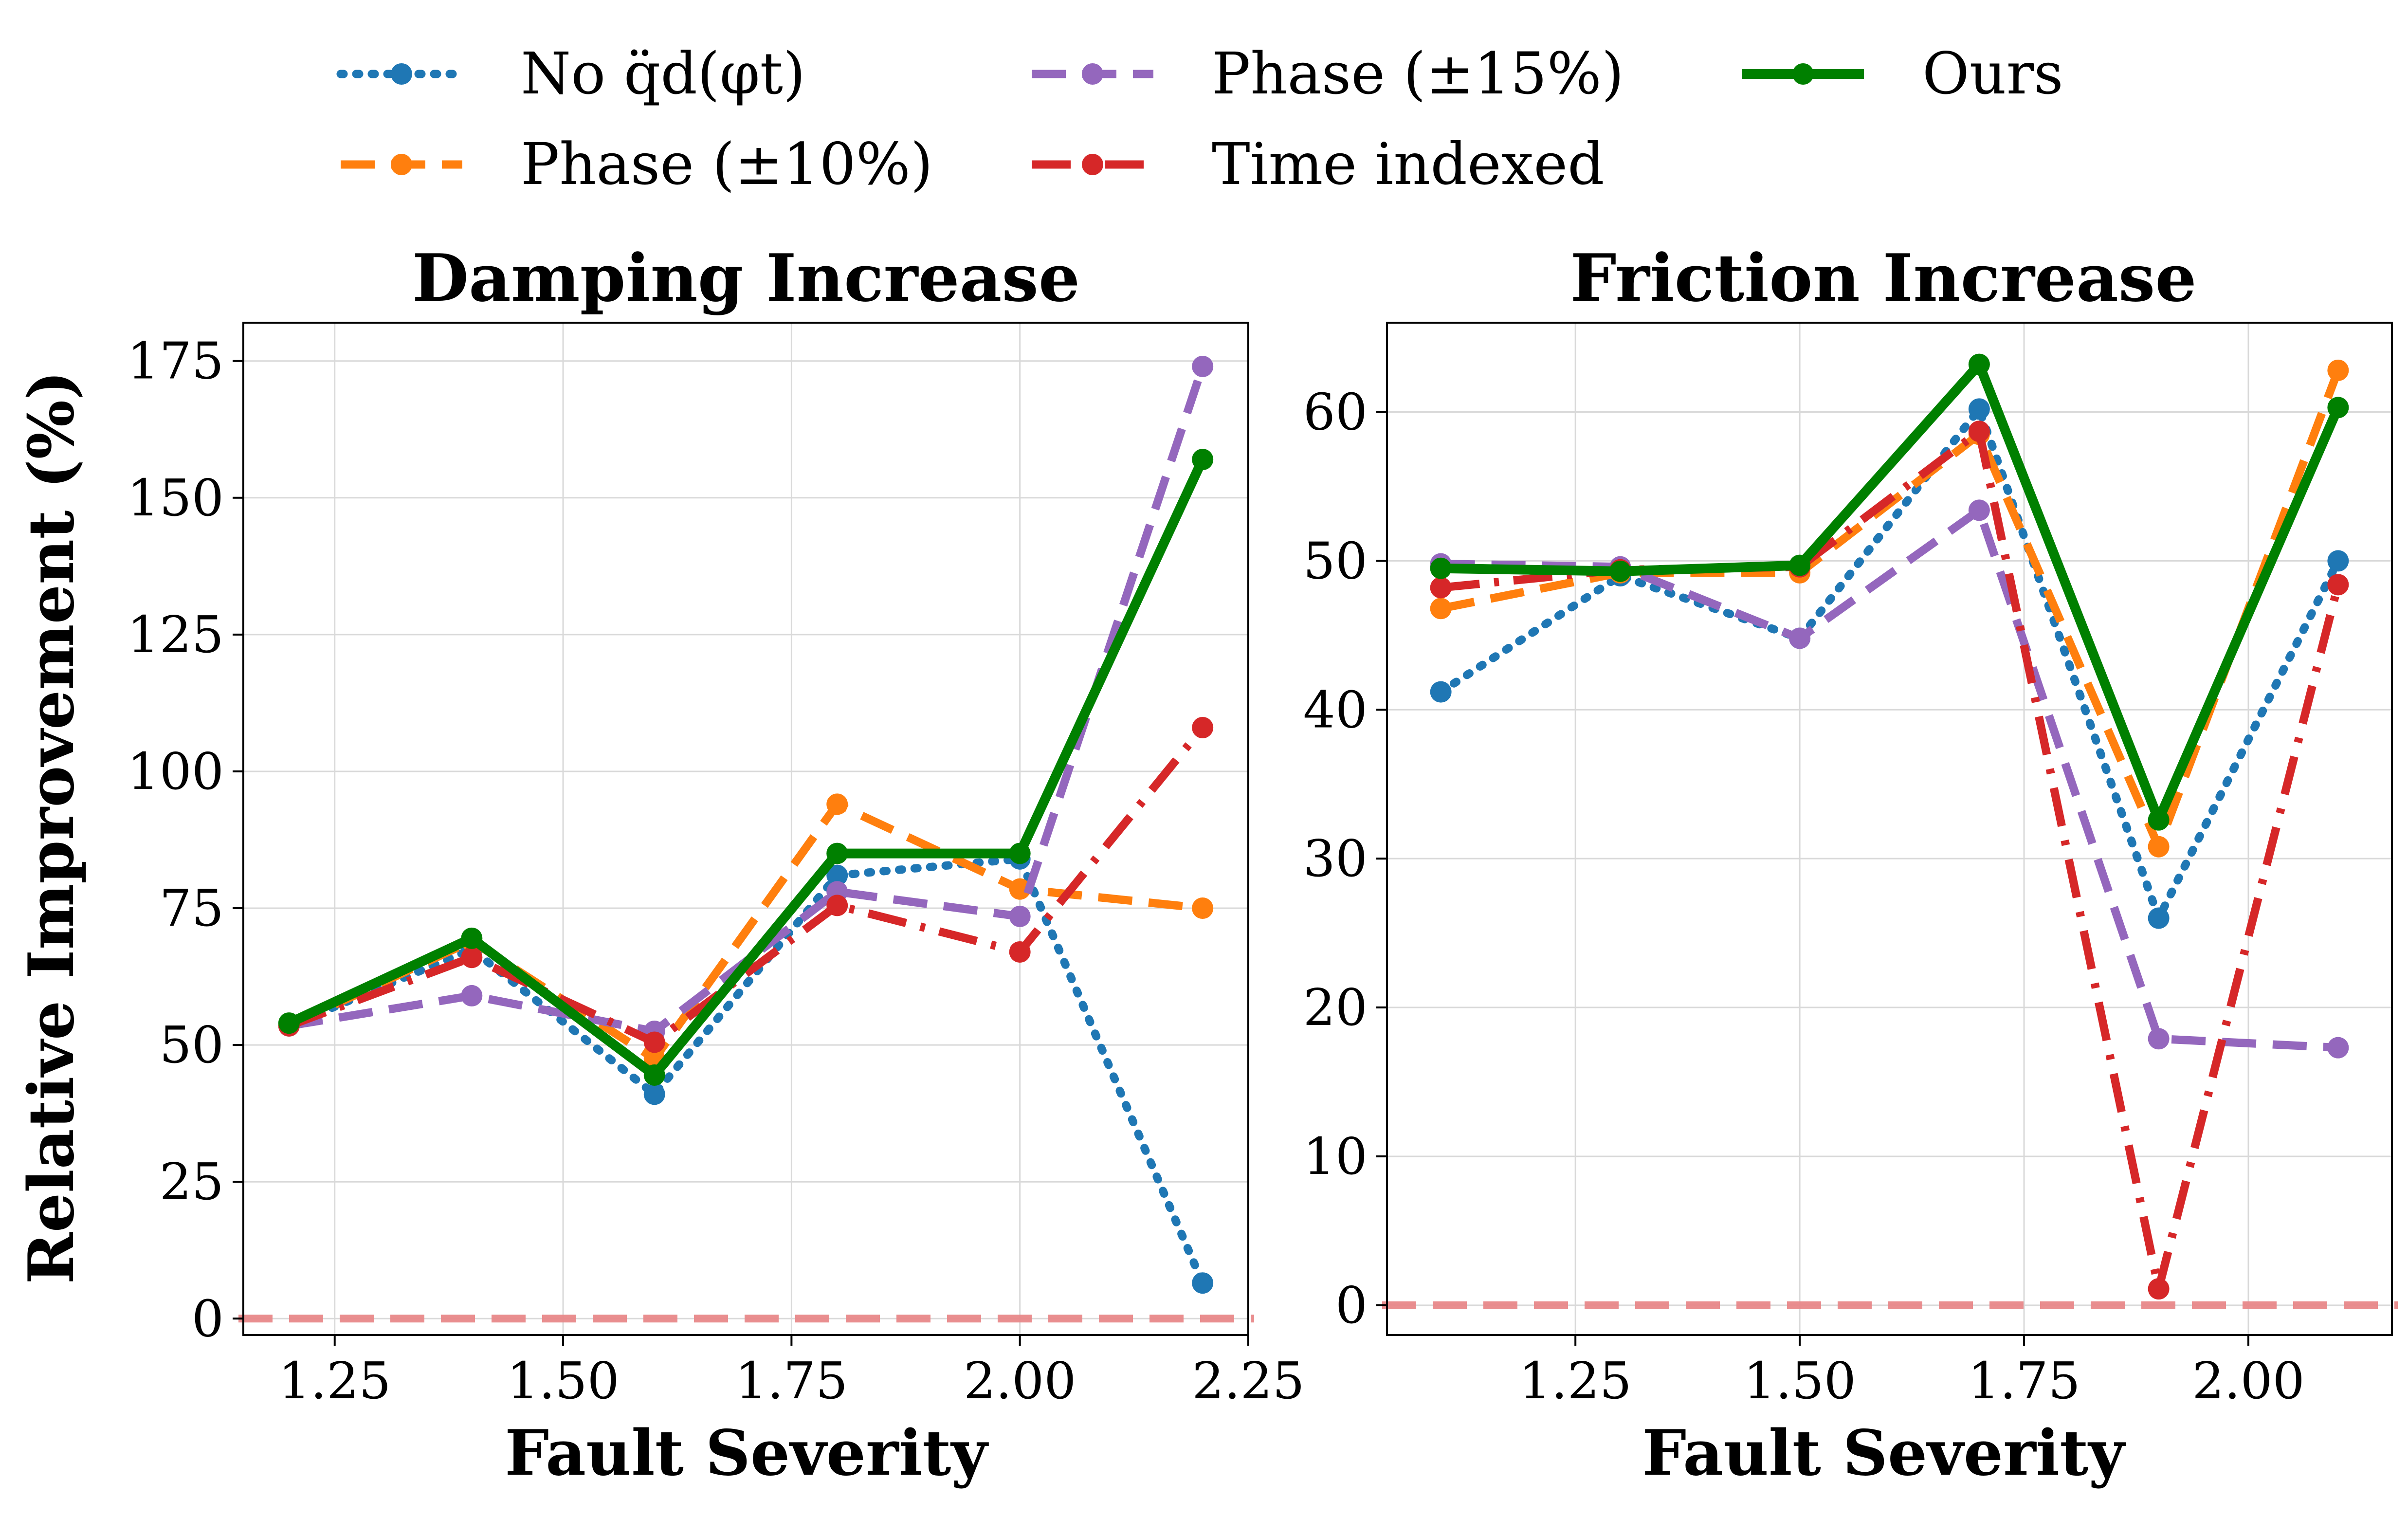  Describe the element at coordinates (1335, 858) in the screenshot. I see `y-tick-label: 30` at that location.